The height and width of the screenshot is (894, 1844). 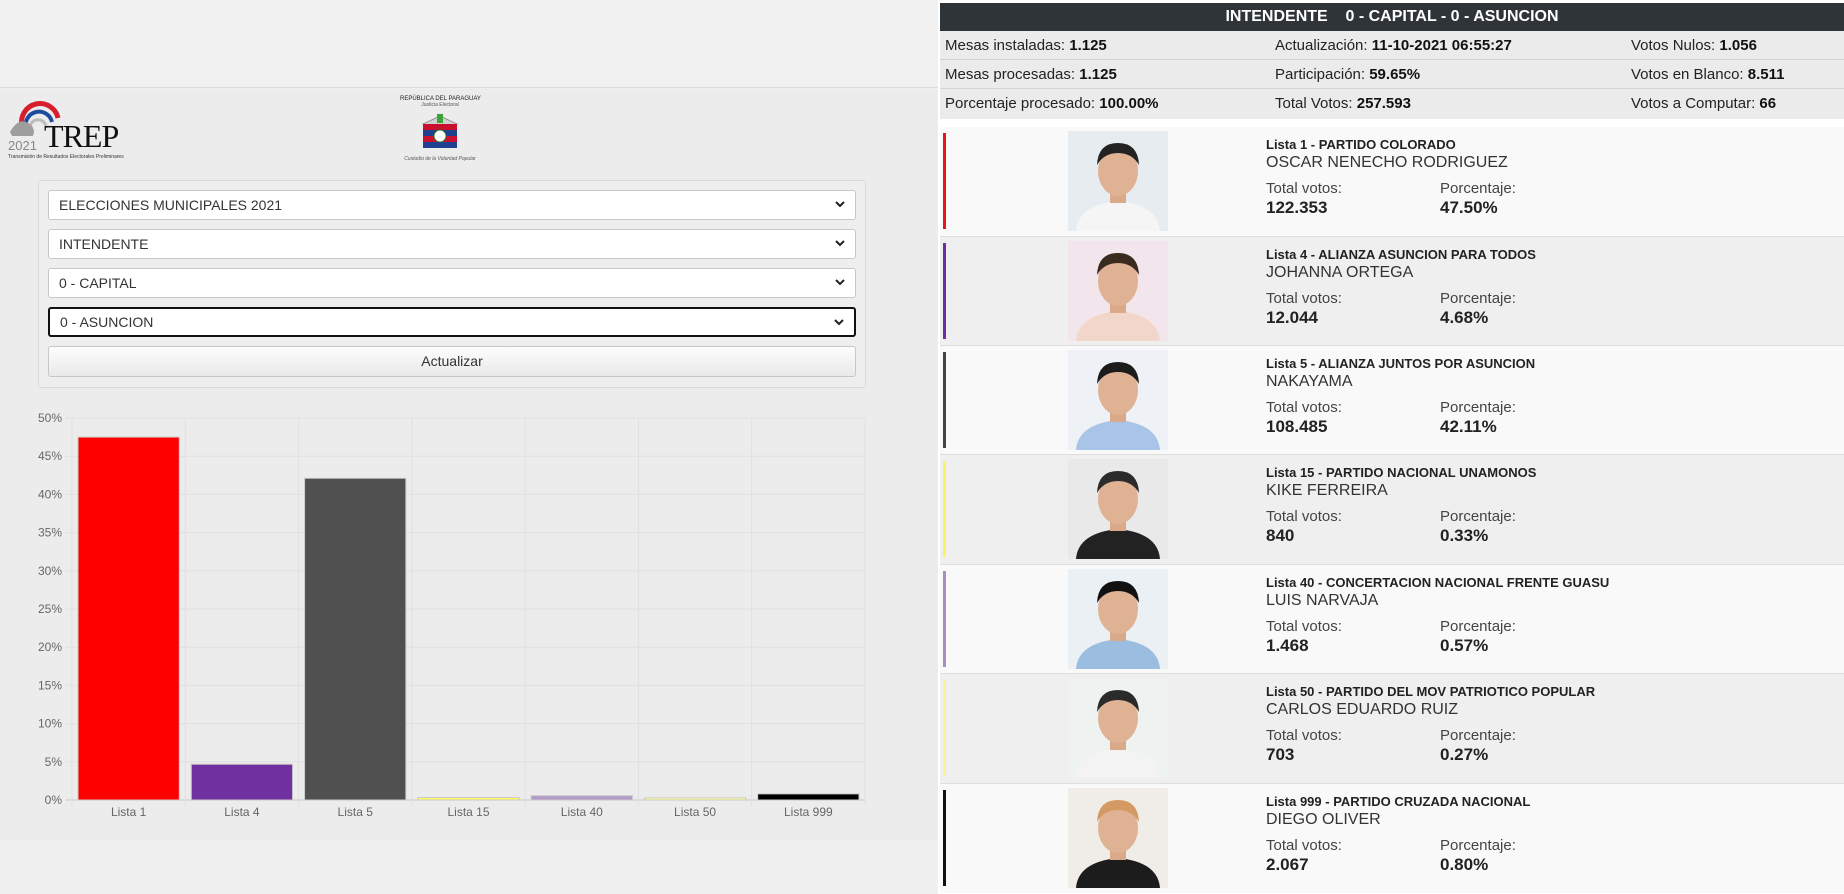 What do you see at coordinates (1297, 426) in the screenshot?
I see `candidate-votes: 108.485` at bounding box center [1297, 426].